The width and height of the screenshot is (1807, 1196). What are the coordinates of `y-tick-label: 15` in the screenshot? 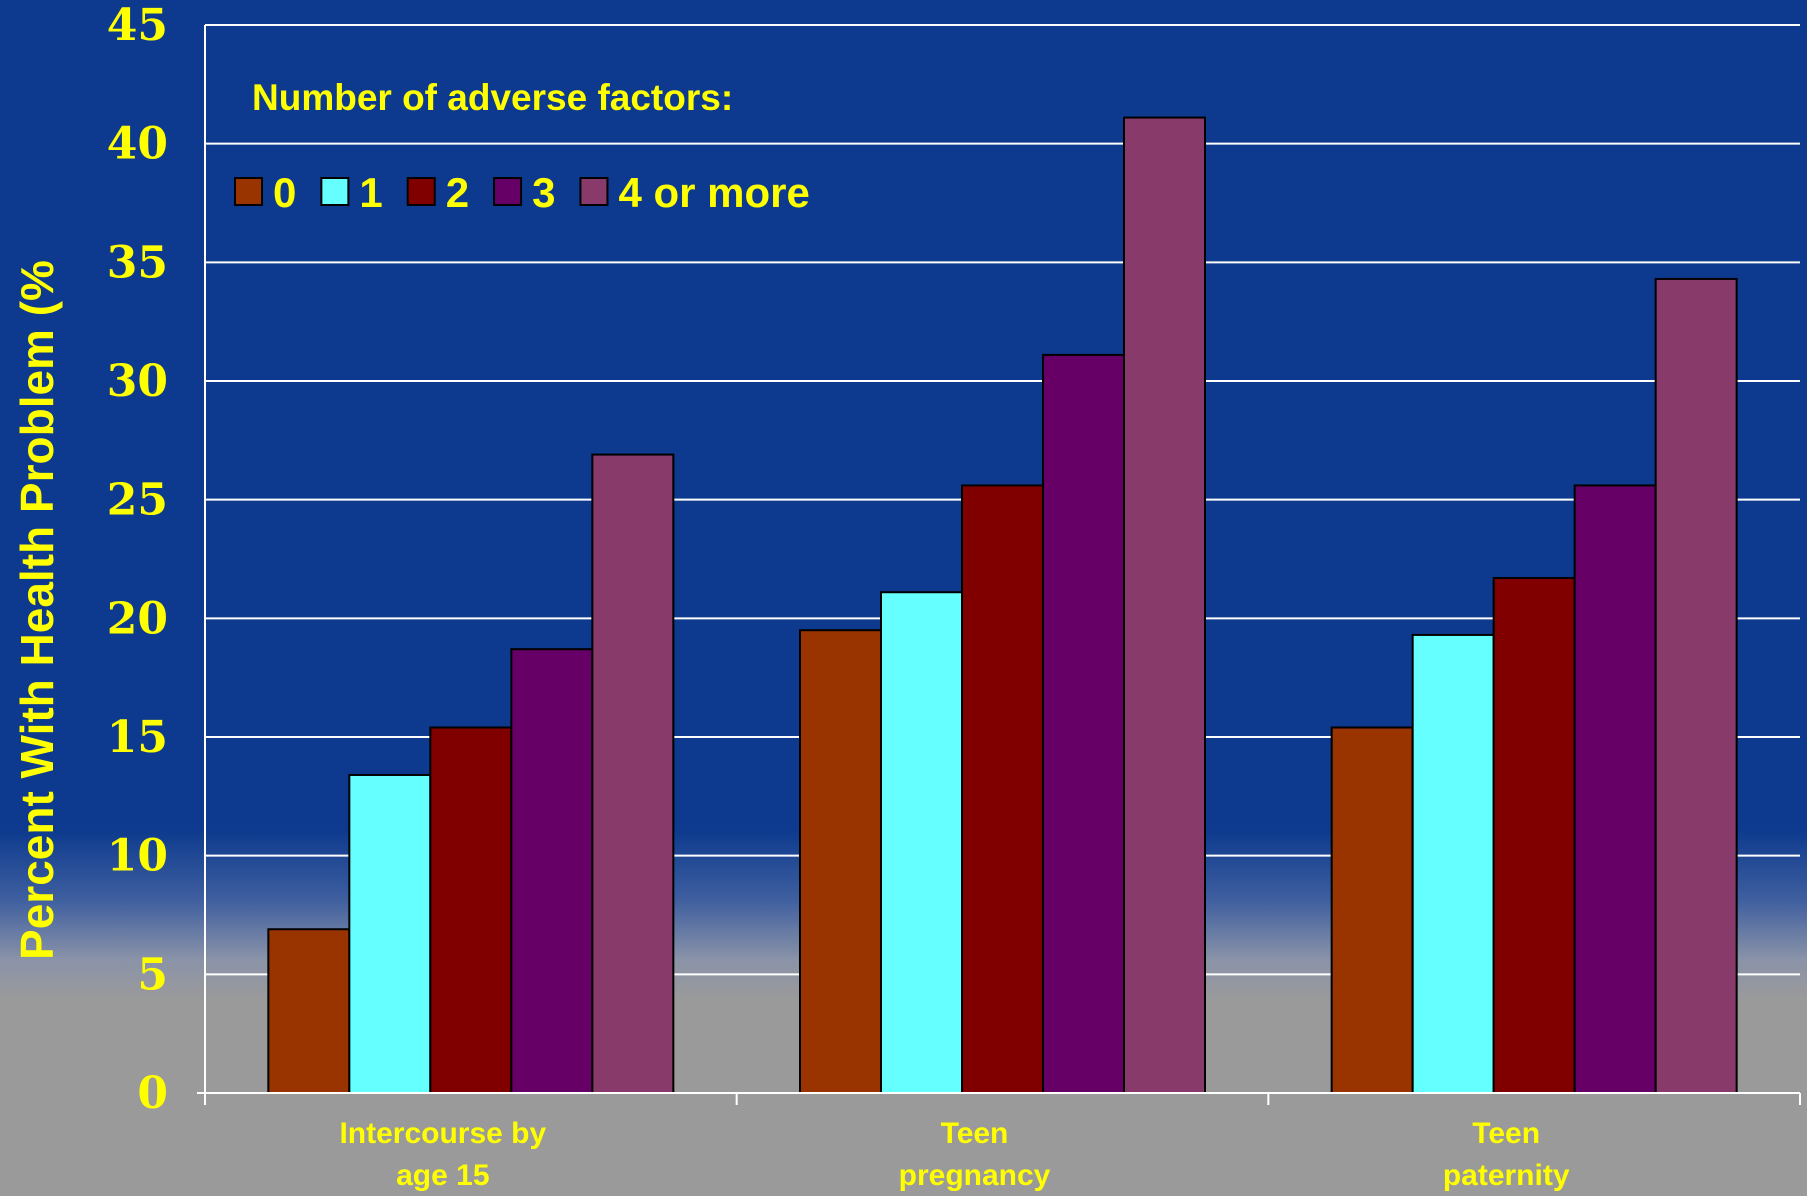 It's located at (137, 737).